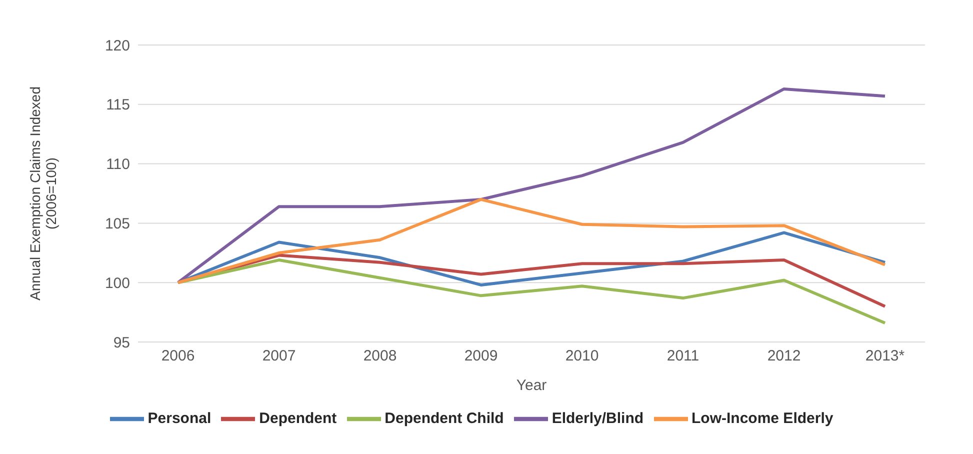 The width and height of the screenshot is (973, 454). Describe the element at coordinates (598, 418) in the screenshot. I see `legend-label: Elderly/Blind` at that location.